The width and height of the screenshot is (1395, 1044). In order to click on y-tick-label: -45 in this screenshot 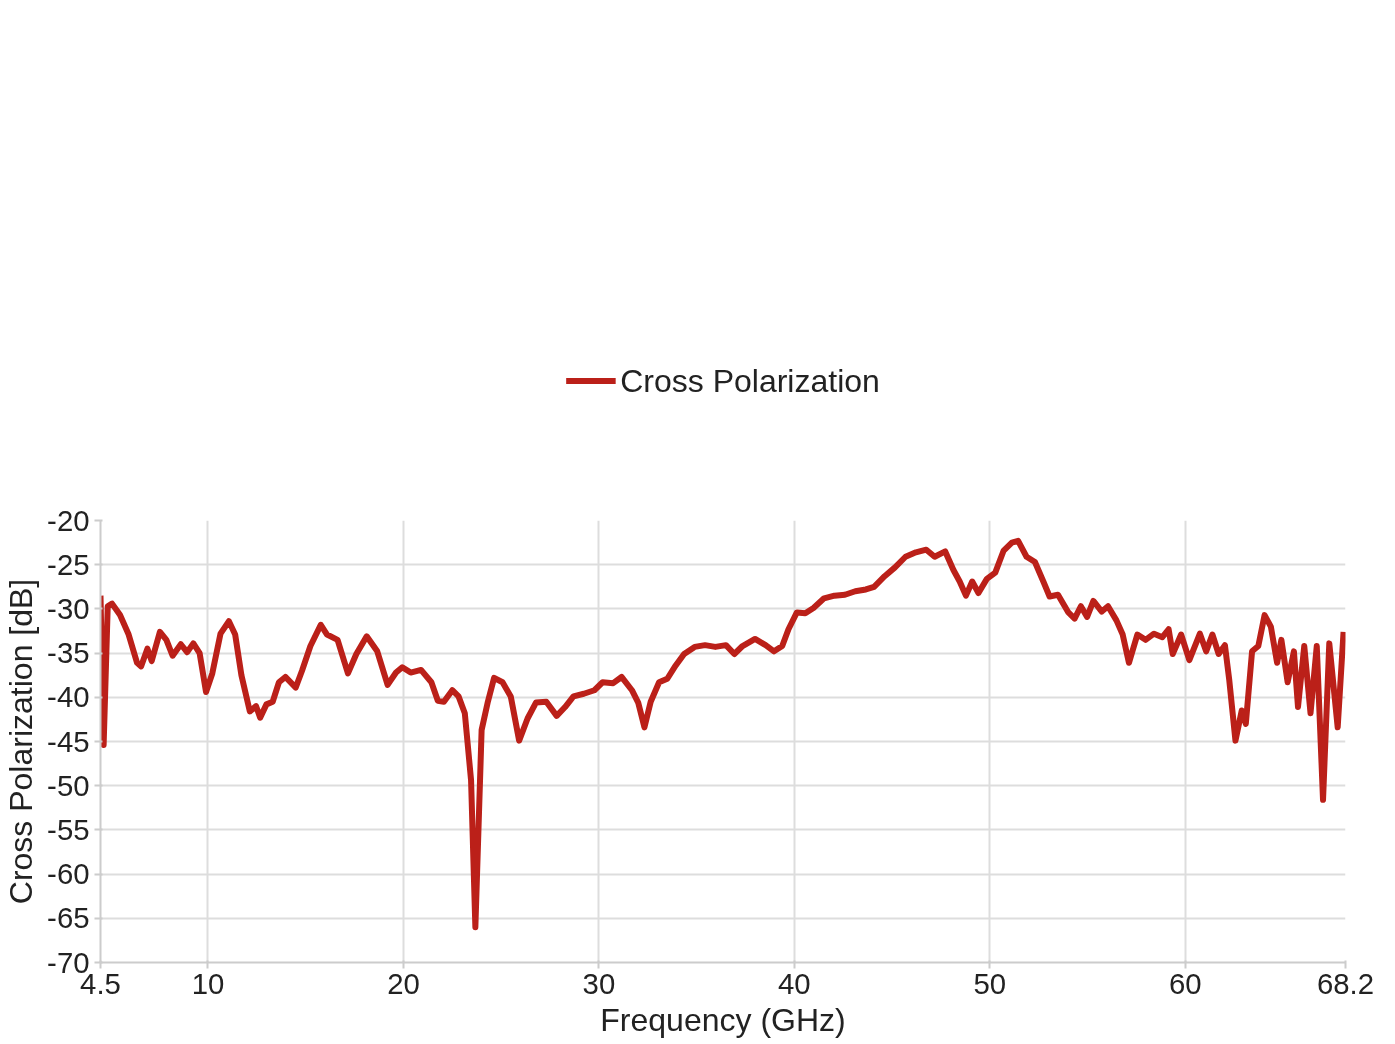, I will do `click(68, 741)`.